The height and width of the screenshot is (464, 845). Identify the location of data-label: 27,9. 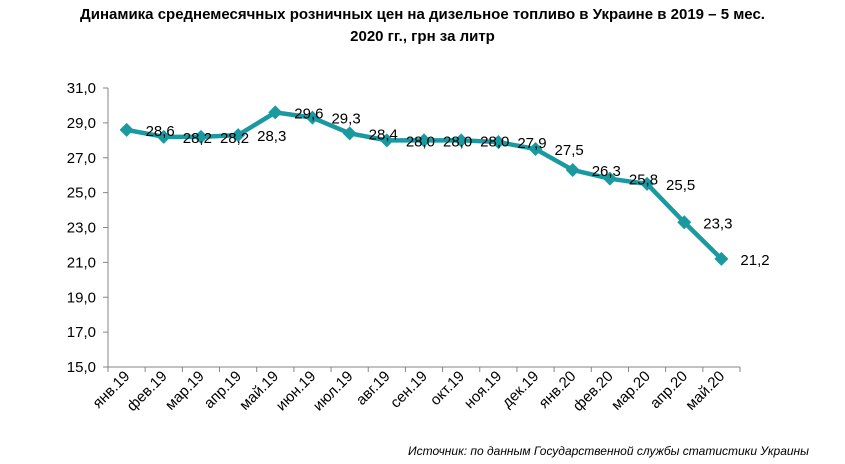
(531, 143).